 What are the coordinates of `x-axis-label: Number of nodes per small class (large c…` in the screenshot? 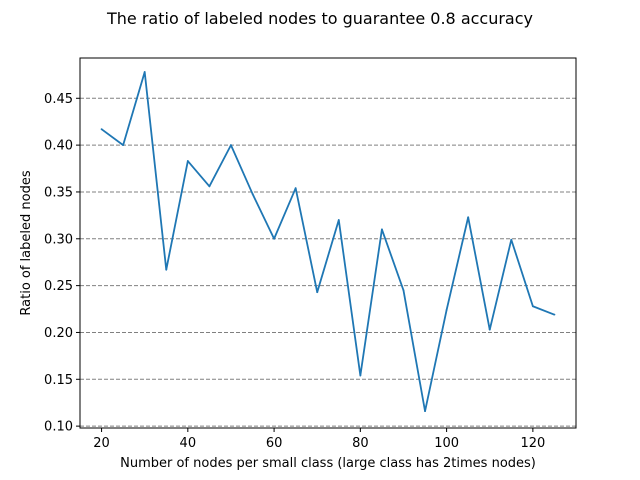 It's located at (328, 463).